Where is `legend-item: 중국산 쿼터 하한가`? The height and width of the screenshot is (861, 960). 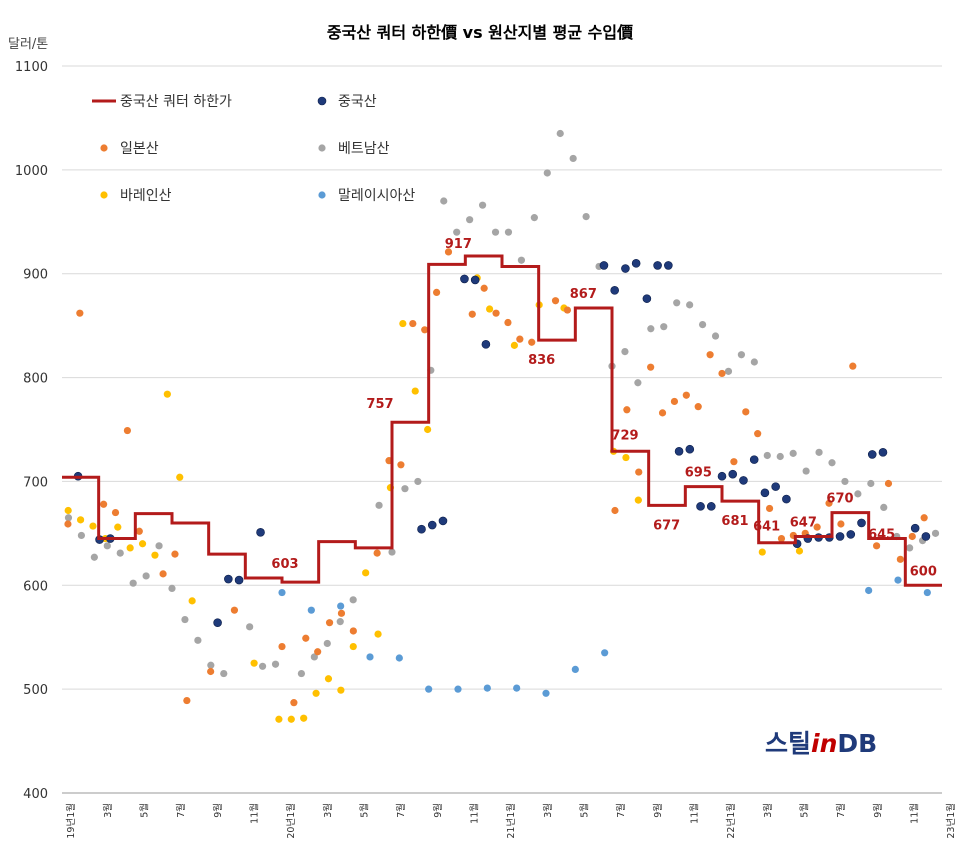
legend-item: 중국산 쿼터 하한가 is located at coordinates (162, 102).